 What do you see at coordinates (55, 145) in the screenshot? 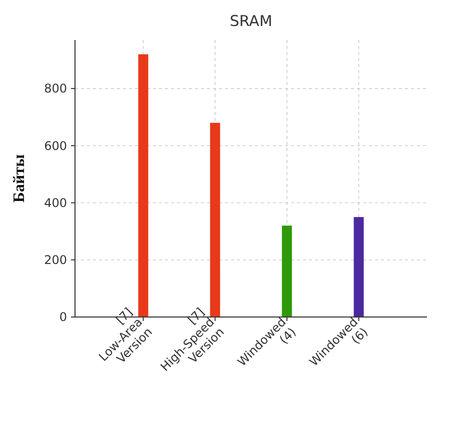
I see `y-tick-label: 600` at bounding box center [55, 145].